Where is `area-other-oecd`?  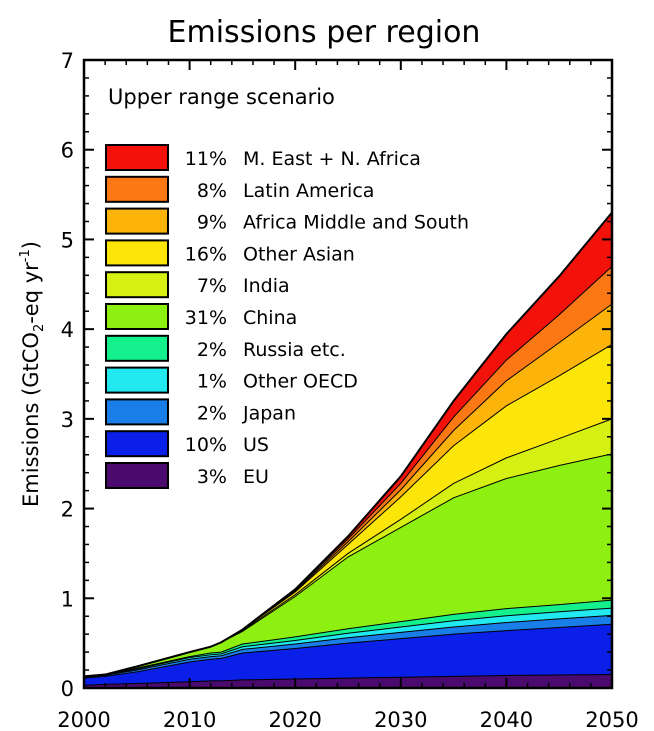
area-other-oecd is located at coordinates (348, 643).